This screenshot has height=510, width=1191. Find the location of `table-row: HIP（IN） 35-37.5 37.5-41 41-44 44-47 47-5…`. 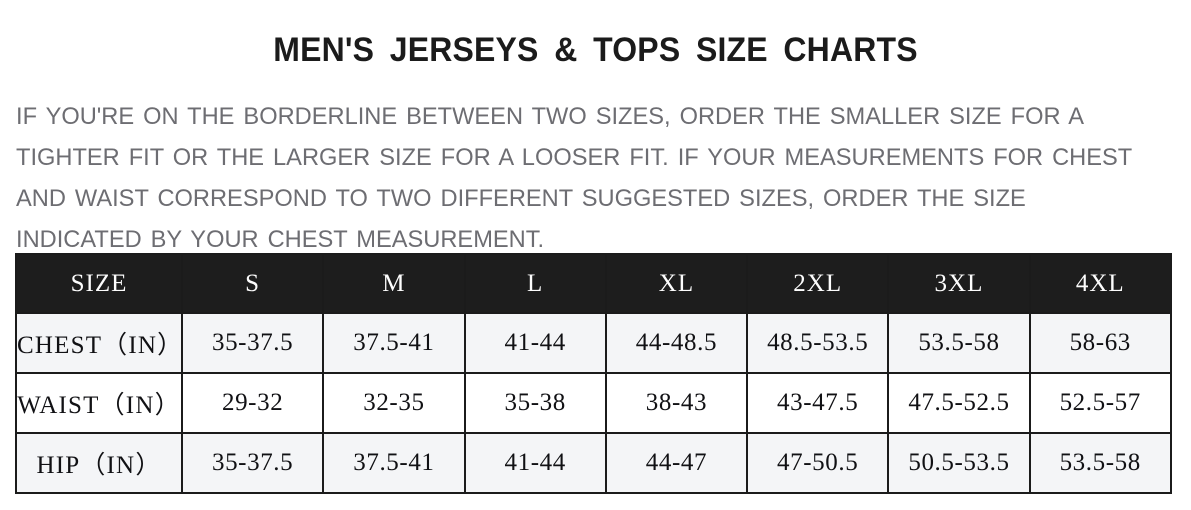

table-row: HIP（IN） 35-37.5 37.5-41 41-44 44-47 47-5… is located at coordinates (593, 463).